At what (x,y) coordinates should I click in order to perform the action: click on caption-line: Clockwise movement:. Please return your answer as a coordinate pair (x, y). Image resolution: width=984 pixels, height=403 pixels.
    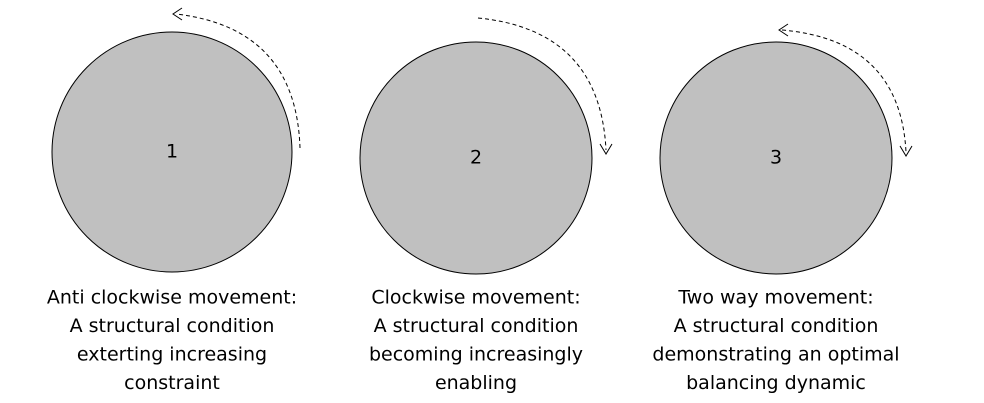
    Looking at the image, I should click on (475, 298).